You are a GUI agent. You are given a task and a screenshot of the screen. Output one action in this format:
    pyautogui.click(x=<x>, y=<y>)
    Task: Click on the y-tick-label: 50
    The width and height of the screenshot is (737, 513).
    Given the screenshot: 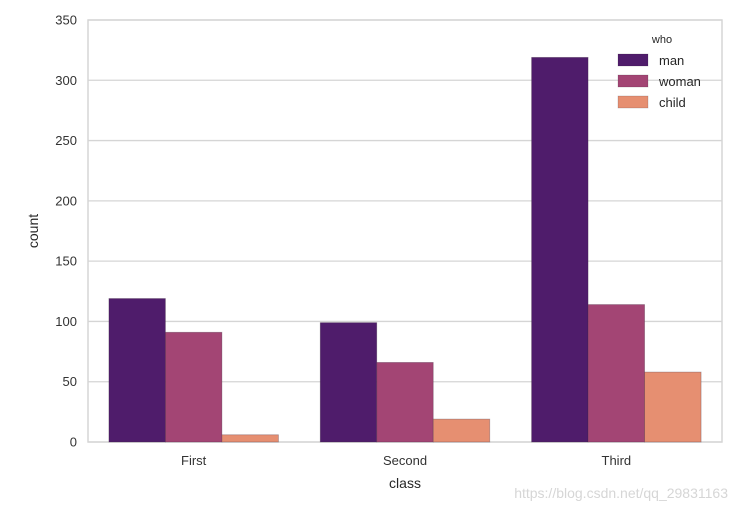 What is the action you would take?
    pyautogui.click(x=70, y=381)
    